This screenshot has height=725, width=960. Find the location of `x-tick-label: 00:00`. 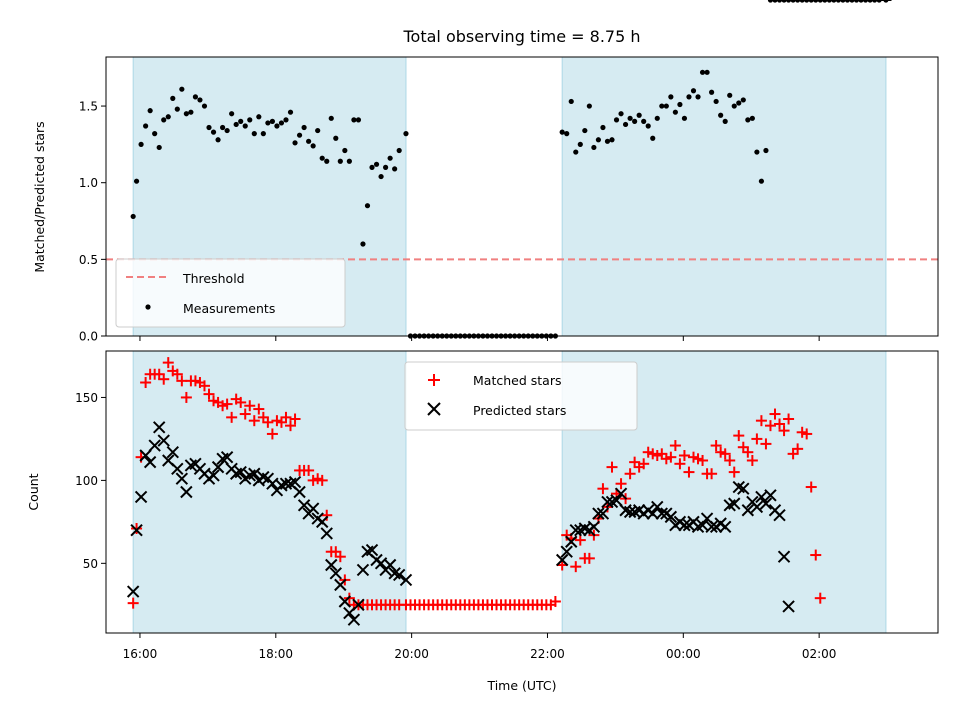

x-tick-label: 00:00 is located at coordinates (683, 654).